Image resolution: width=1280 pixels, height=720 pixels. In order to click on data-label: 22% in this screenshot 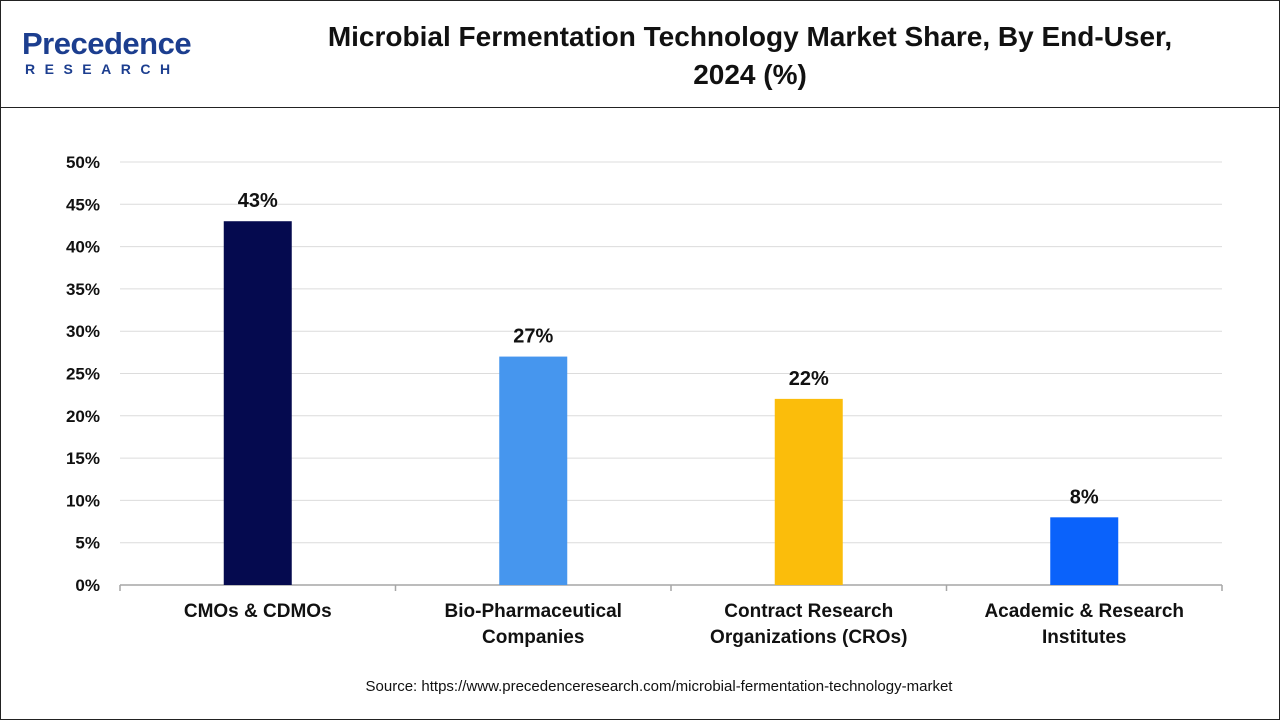, I will do `click(809, 379)`.